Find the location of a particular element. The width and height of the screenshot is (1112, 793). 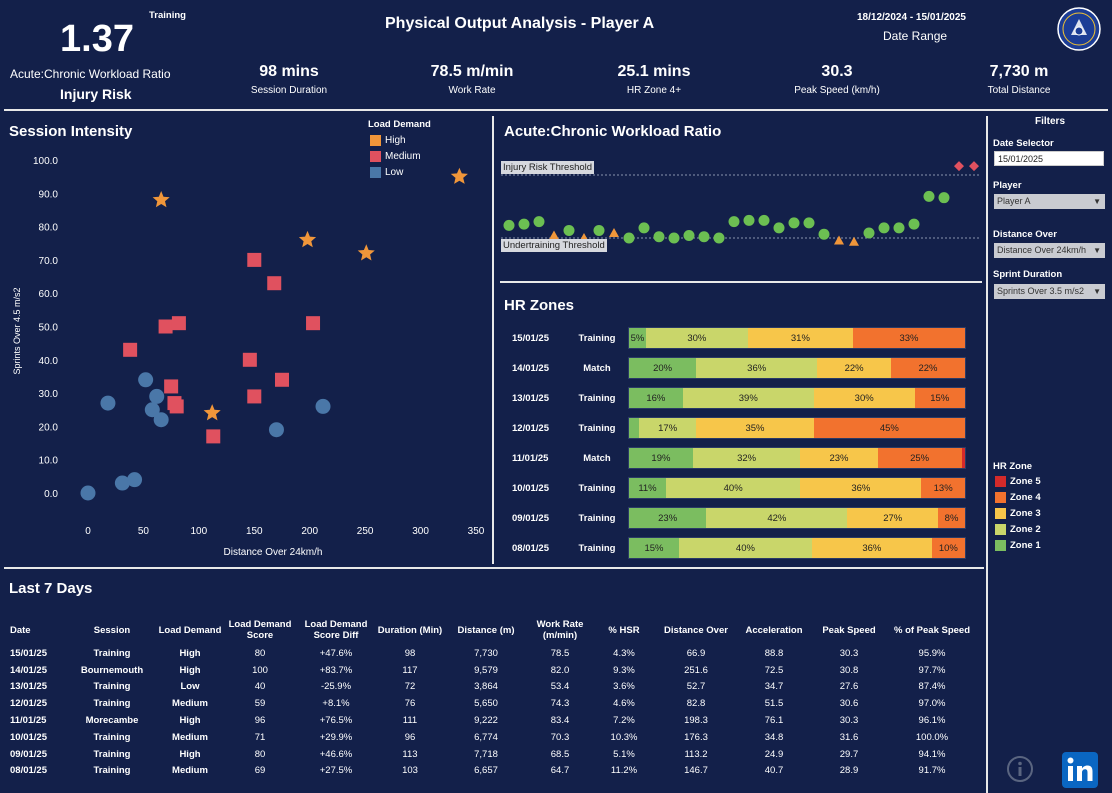

table-header-cell: Load Demand Score Diff is located at coordinates (336, 630).